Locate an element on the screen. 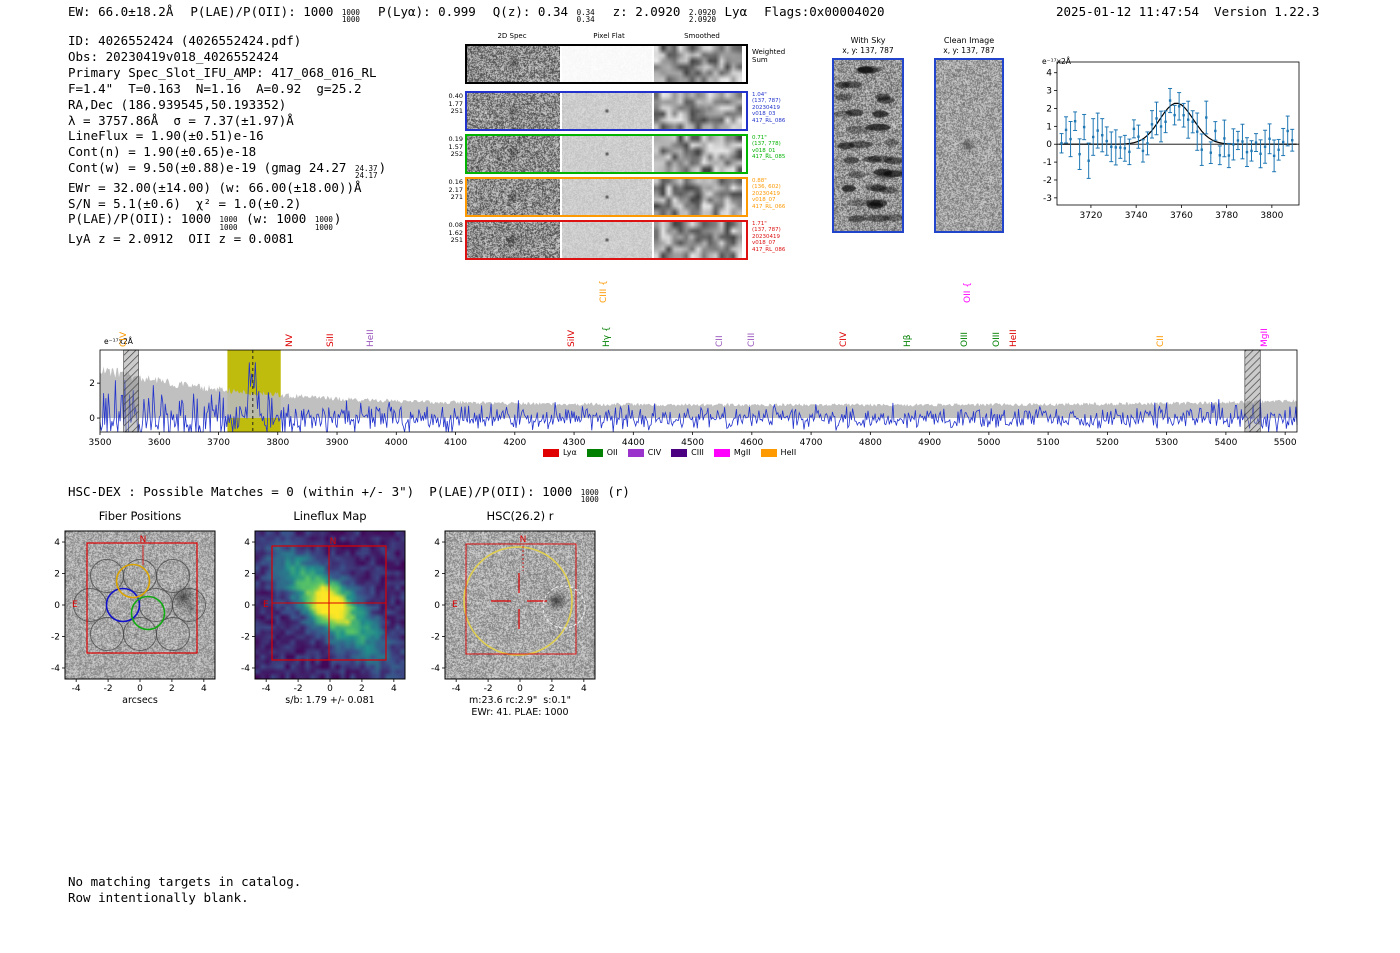 The image size is (1400, 953). stat-value: 2.17 is located at coordinates (455, 189).